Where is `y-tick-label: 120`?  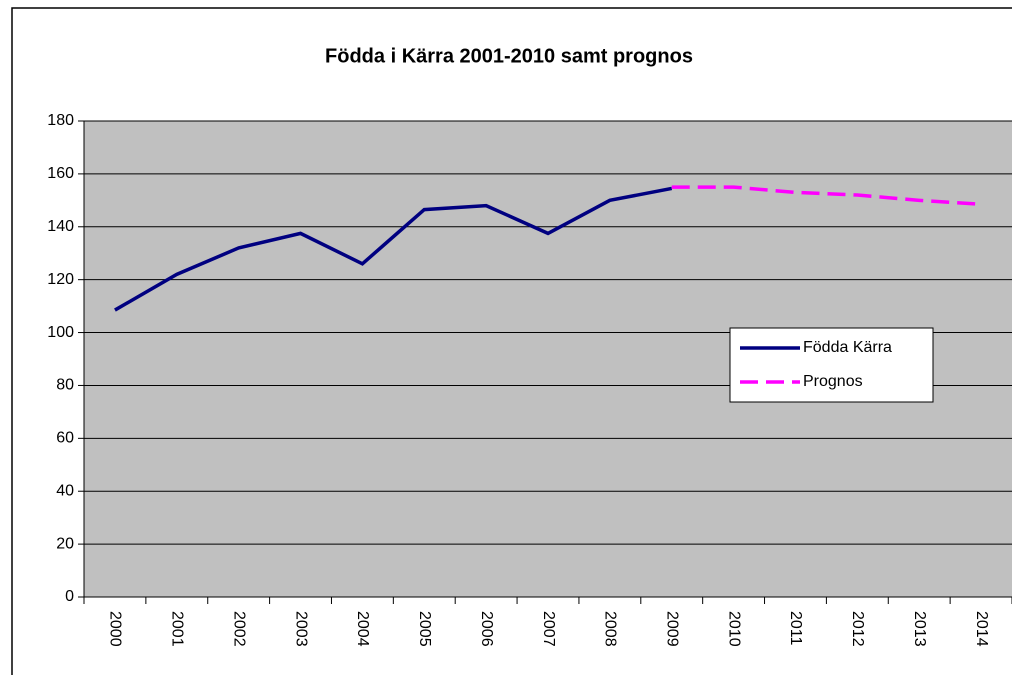
y-tick-label: 120 is located at coordinates (60, 279).